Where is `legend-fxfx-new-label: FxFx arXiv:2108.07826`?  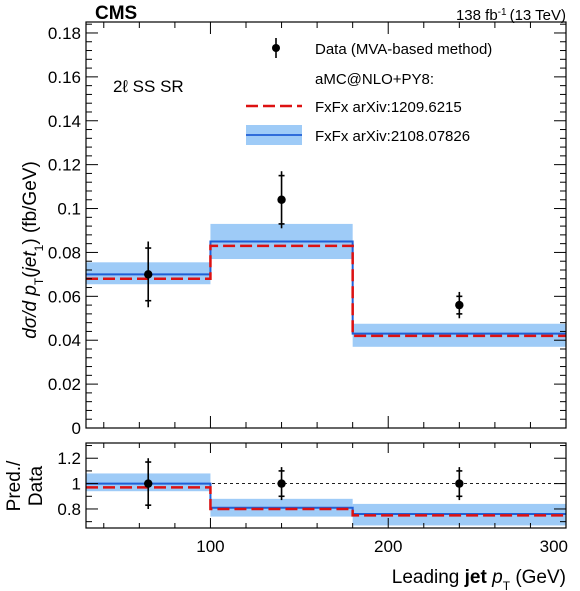 legend-fxfx-new-label: FxFx arXiv:2108.07826 is located at coordinates (392, 136).